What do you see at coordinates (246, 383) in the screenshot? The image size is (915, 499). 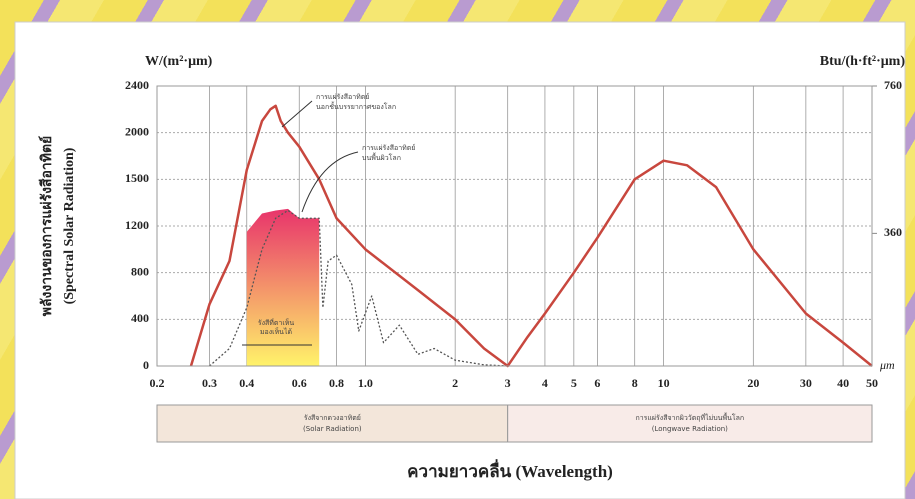 I see `x-tick-label: 0.4` at bounding box center [246, 383].